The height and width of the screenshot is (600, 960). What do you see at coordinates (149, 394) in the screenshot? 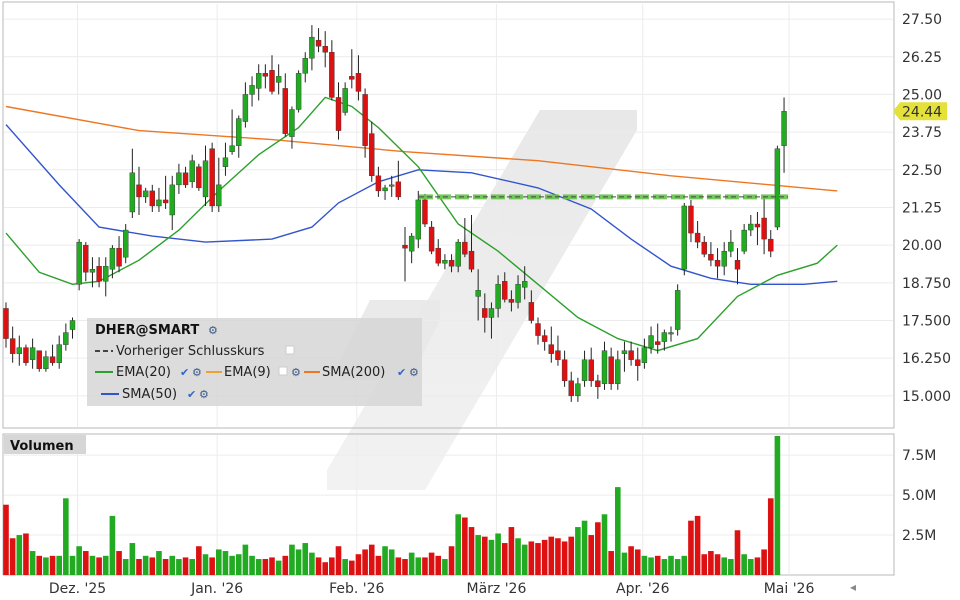
I see `legend-item-sma50: SMA(50)` at bounding box center [149, 394].